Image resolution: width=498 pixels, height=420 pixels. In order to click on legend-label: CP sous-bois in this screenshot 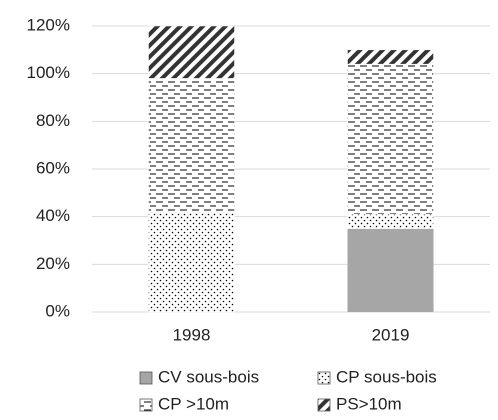, I will do `click(386, 376)`.